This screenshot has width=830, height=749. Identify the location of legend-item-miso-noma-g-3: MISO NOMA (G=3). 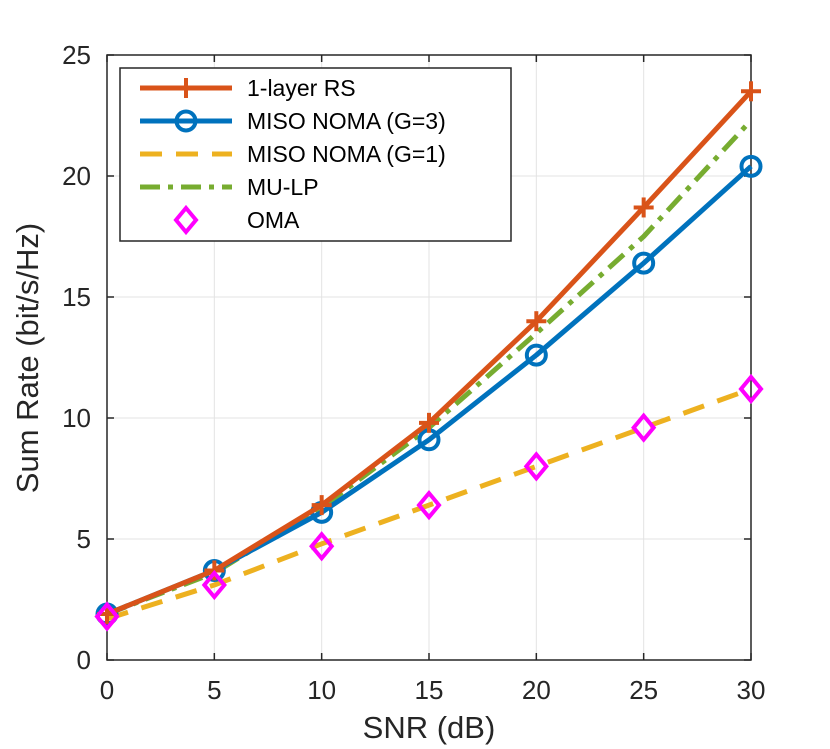
(293, 121).